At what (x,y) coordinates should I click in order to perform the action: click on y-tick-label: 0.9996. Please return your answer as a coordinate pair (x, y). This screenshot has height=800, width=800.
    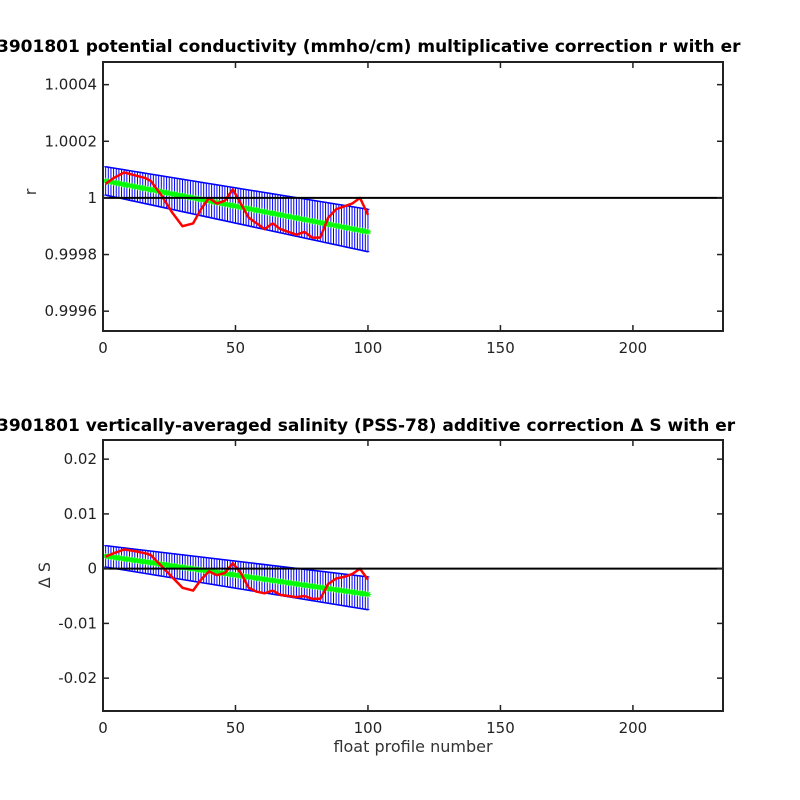
    Looking at the image, I should click on (71, 311).